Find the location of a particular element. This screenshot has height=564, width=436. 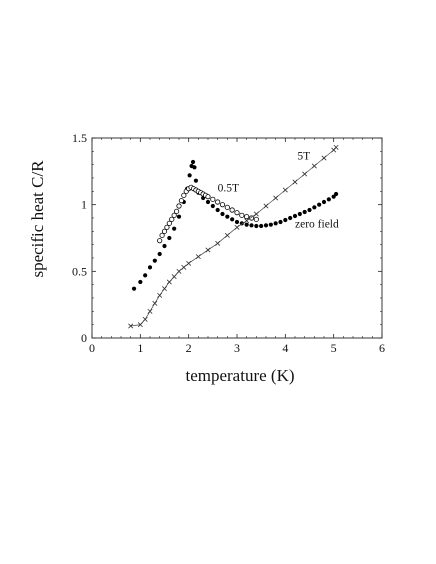

x-tick-label: 3 is located at coordinates (237, 348).